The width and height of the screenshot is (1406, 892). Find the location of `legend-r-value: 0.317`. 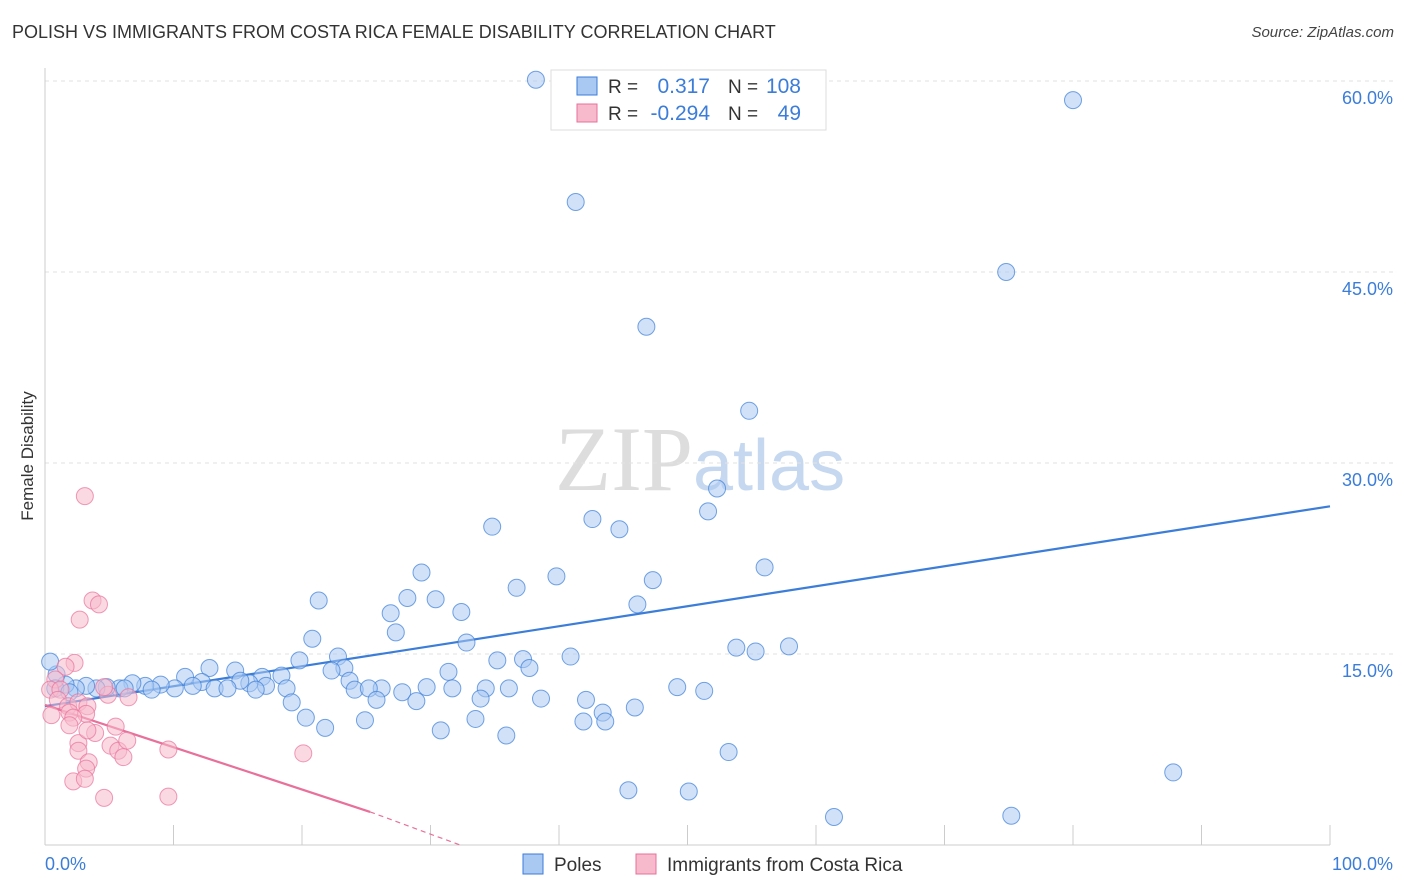

legend-r-value: 0.317 is located at coordinates (683, 86).